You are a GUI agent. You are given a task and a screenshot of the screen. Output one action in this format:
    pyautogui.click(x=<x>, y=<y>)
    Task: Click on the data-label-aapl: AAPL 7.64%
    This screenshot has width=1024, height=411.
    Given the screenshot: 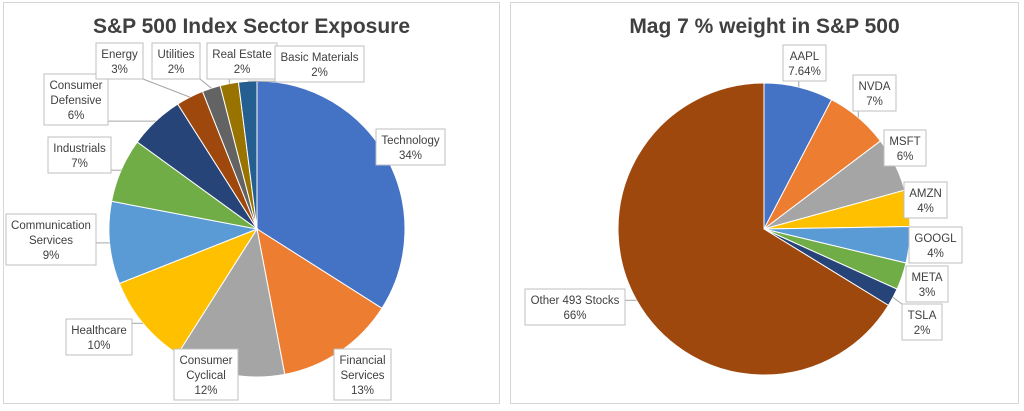 What is the action you would take?
    pyautogui.click(x=804, y=63)
    